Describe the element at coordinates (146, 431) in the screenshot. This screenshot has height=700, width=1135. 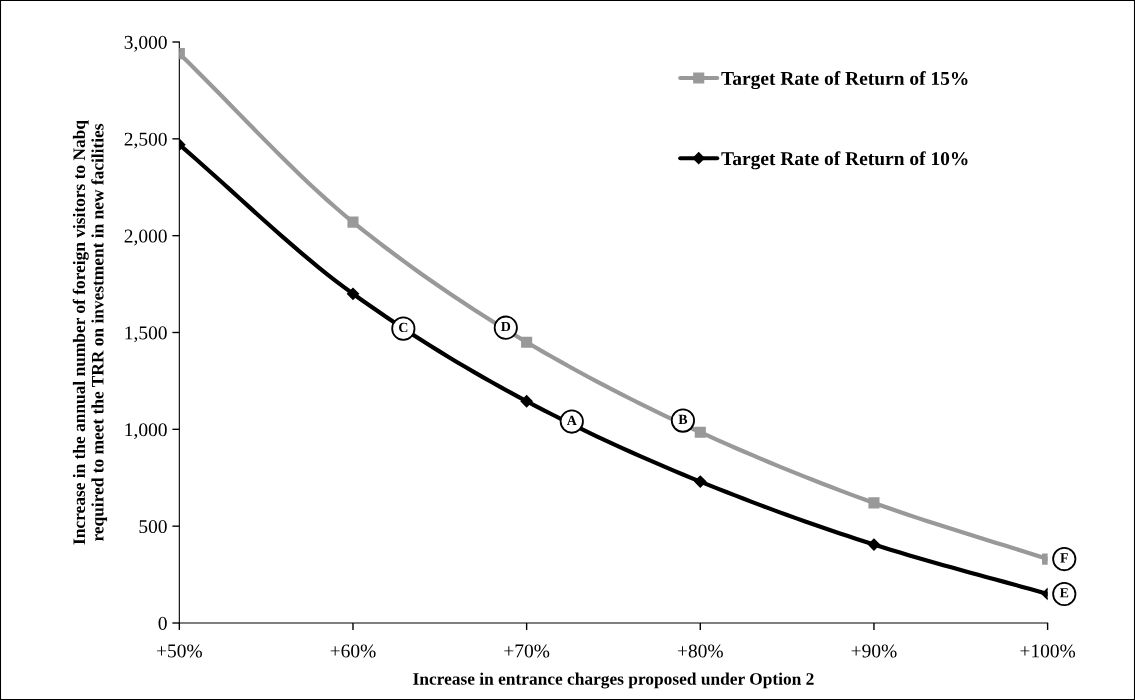
I see `y-tick-label: 1,000` at that location.